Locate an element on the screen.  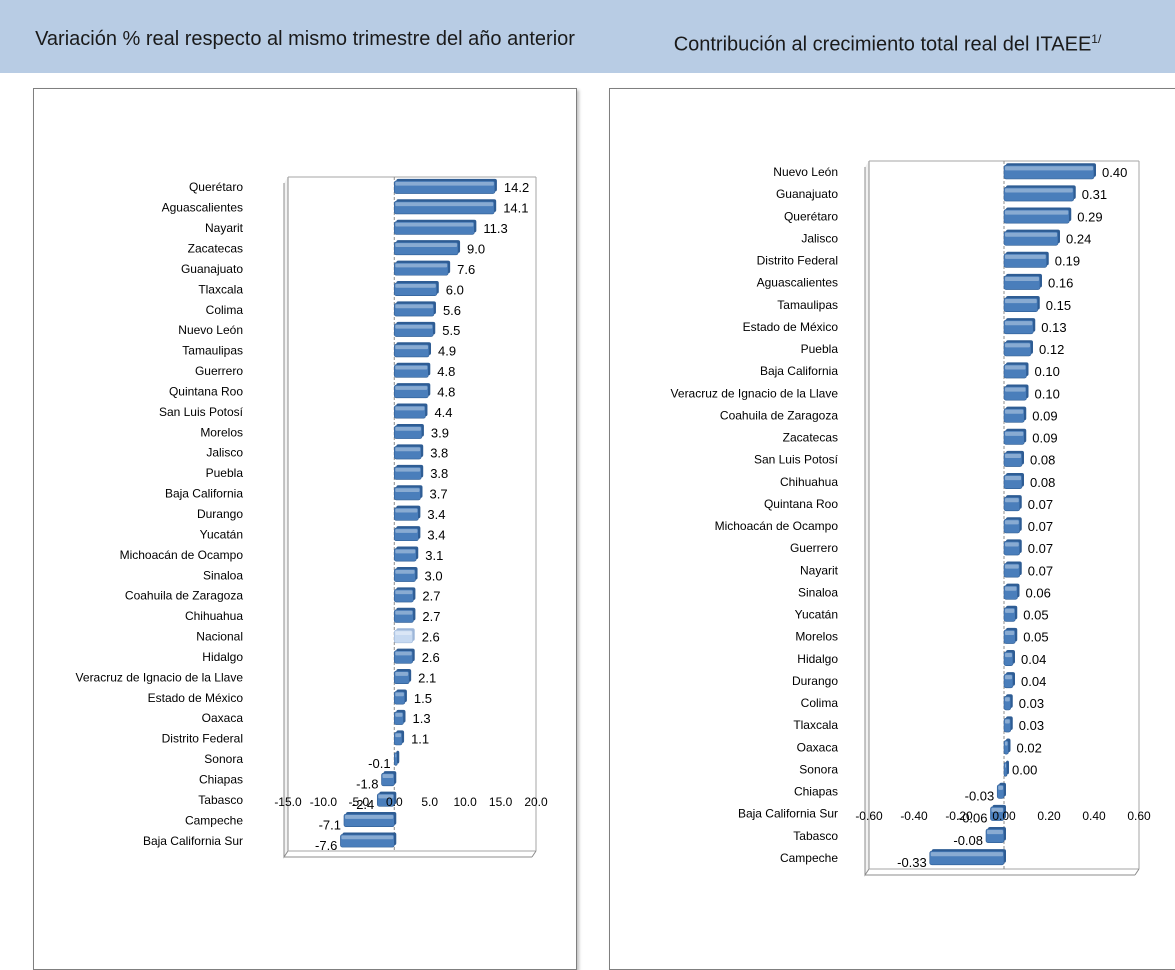
left-value-label: 6.0 is located at coordinates (455, 289).